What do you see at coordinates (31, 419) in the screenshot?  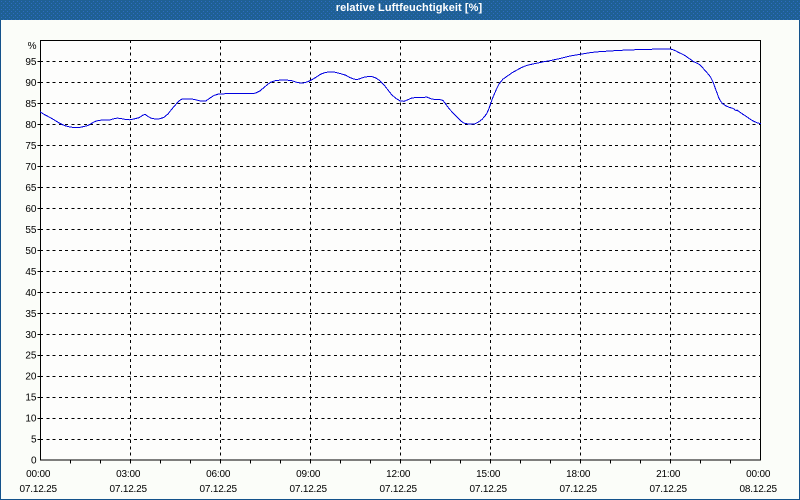 I see `svg-text: 10` at bounding box center [31, 419].